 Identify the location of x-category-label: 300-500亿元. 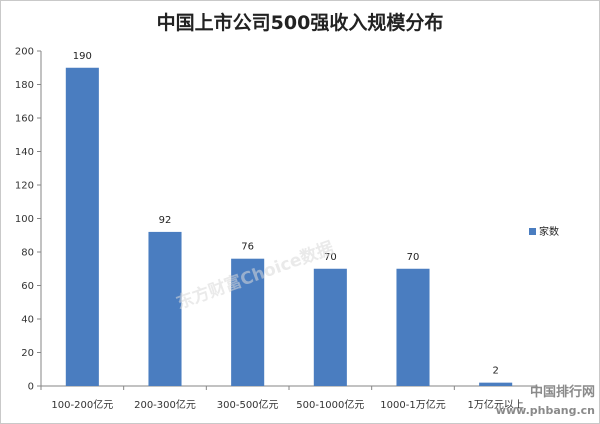
(248, 404).